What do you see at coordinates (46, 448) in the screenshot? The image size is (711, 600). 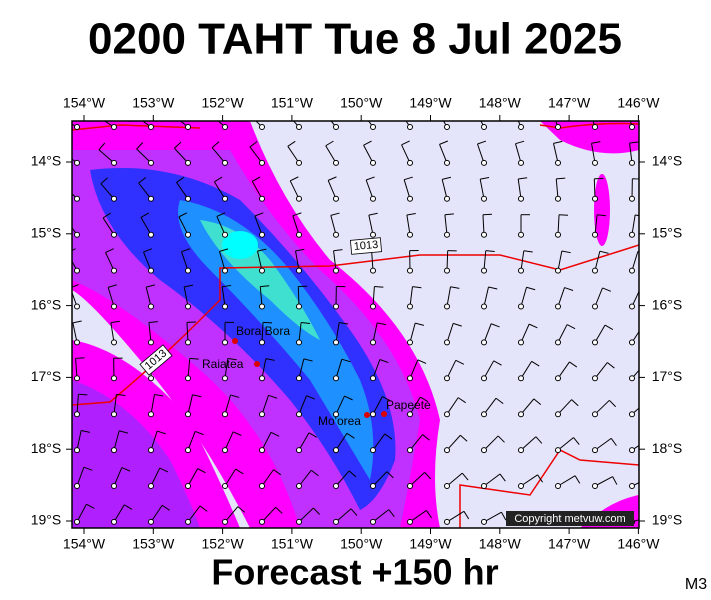 I see `lat-label: 18°S` at bounding box center [46, 448].